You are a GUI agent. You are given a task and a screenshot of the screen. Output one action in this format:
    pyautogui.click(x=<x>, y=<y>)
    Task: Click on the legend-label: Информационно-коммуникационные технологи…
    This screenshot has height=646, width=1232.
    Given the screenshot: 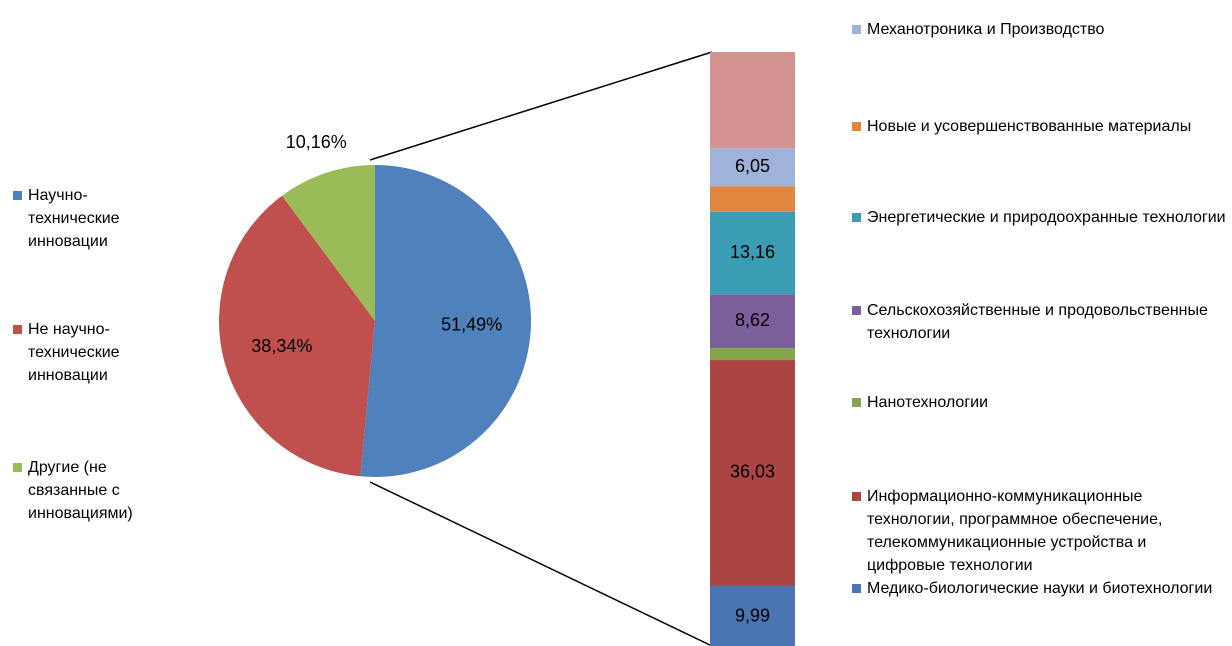 What is the action you would take?
    pyautogui.click(x=1015, y=531)
    